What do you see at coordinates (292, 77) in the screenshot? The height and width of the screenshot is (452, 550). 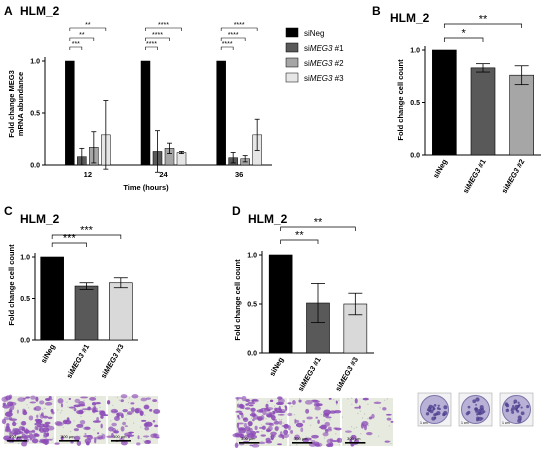 I see `panel-a-legend-swatch` at bounding box center [292, 77].